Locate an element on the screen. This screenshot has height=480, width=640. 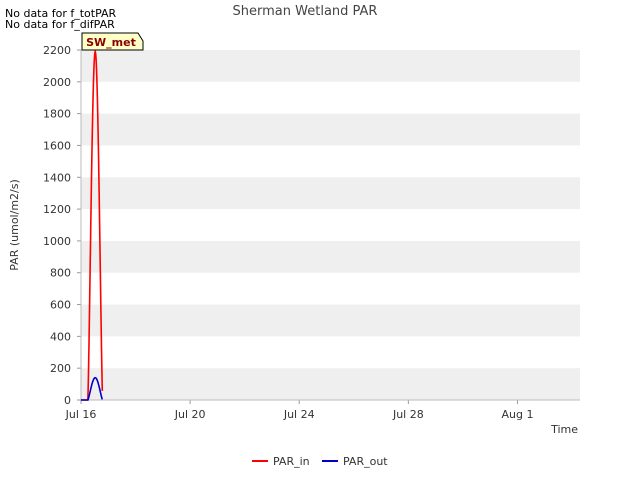
y-tick-label: 200 is located at coordinates (60, 368).